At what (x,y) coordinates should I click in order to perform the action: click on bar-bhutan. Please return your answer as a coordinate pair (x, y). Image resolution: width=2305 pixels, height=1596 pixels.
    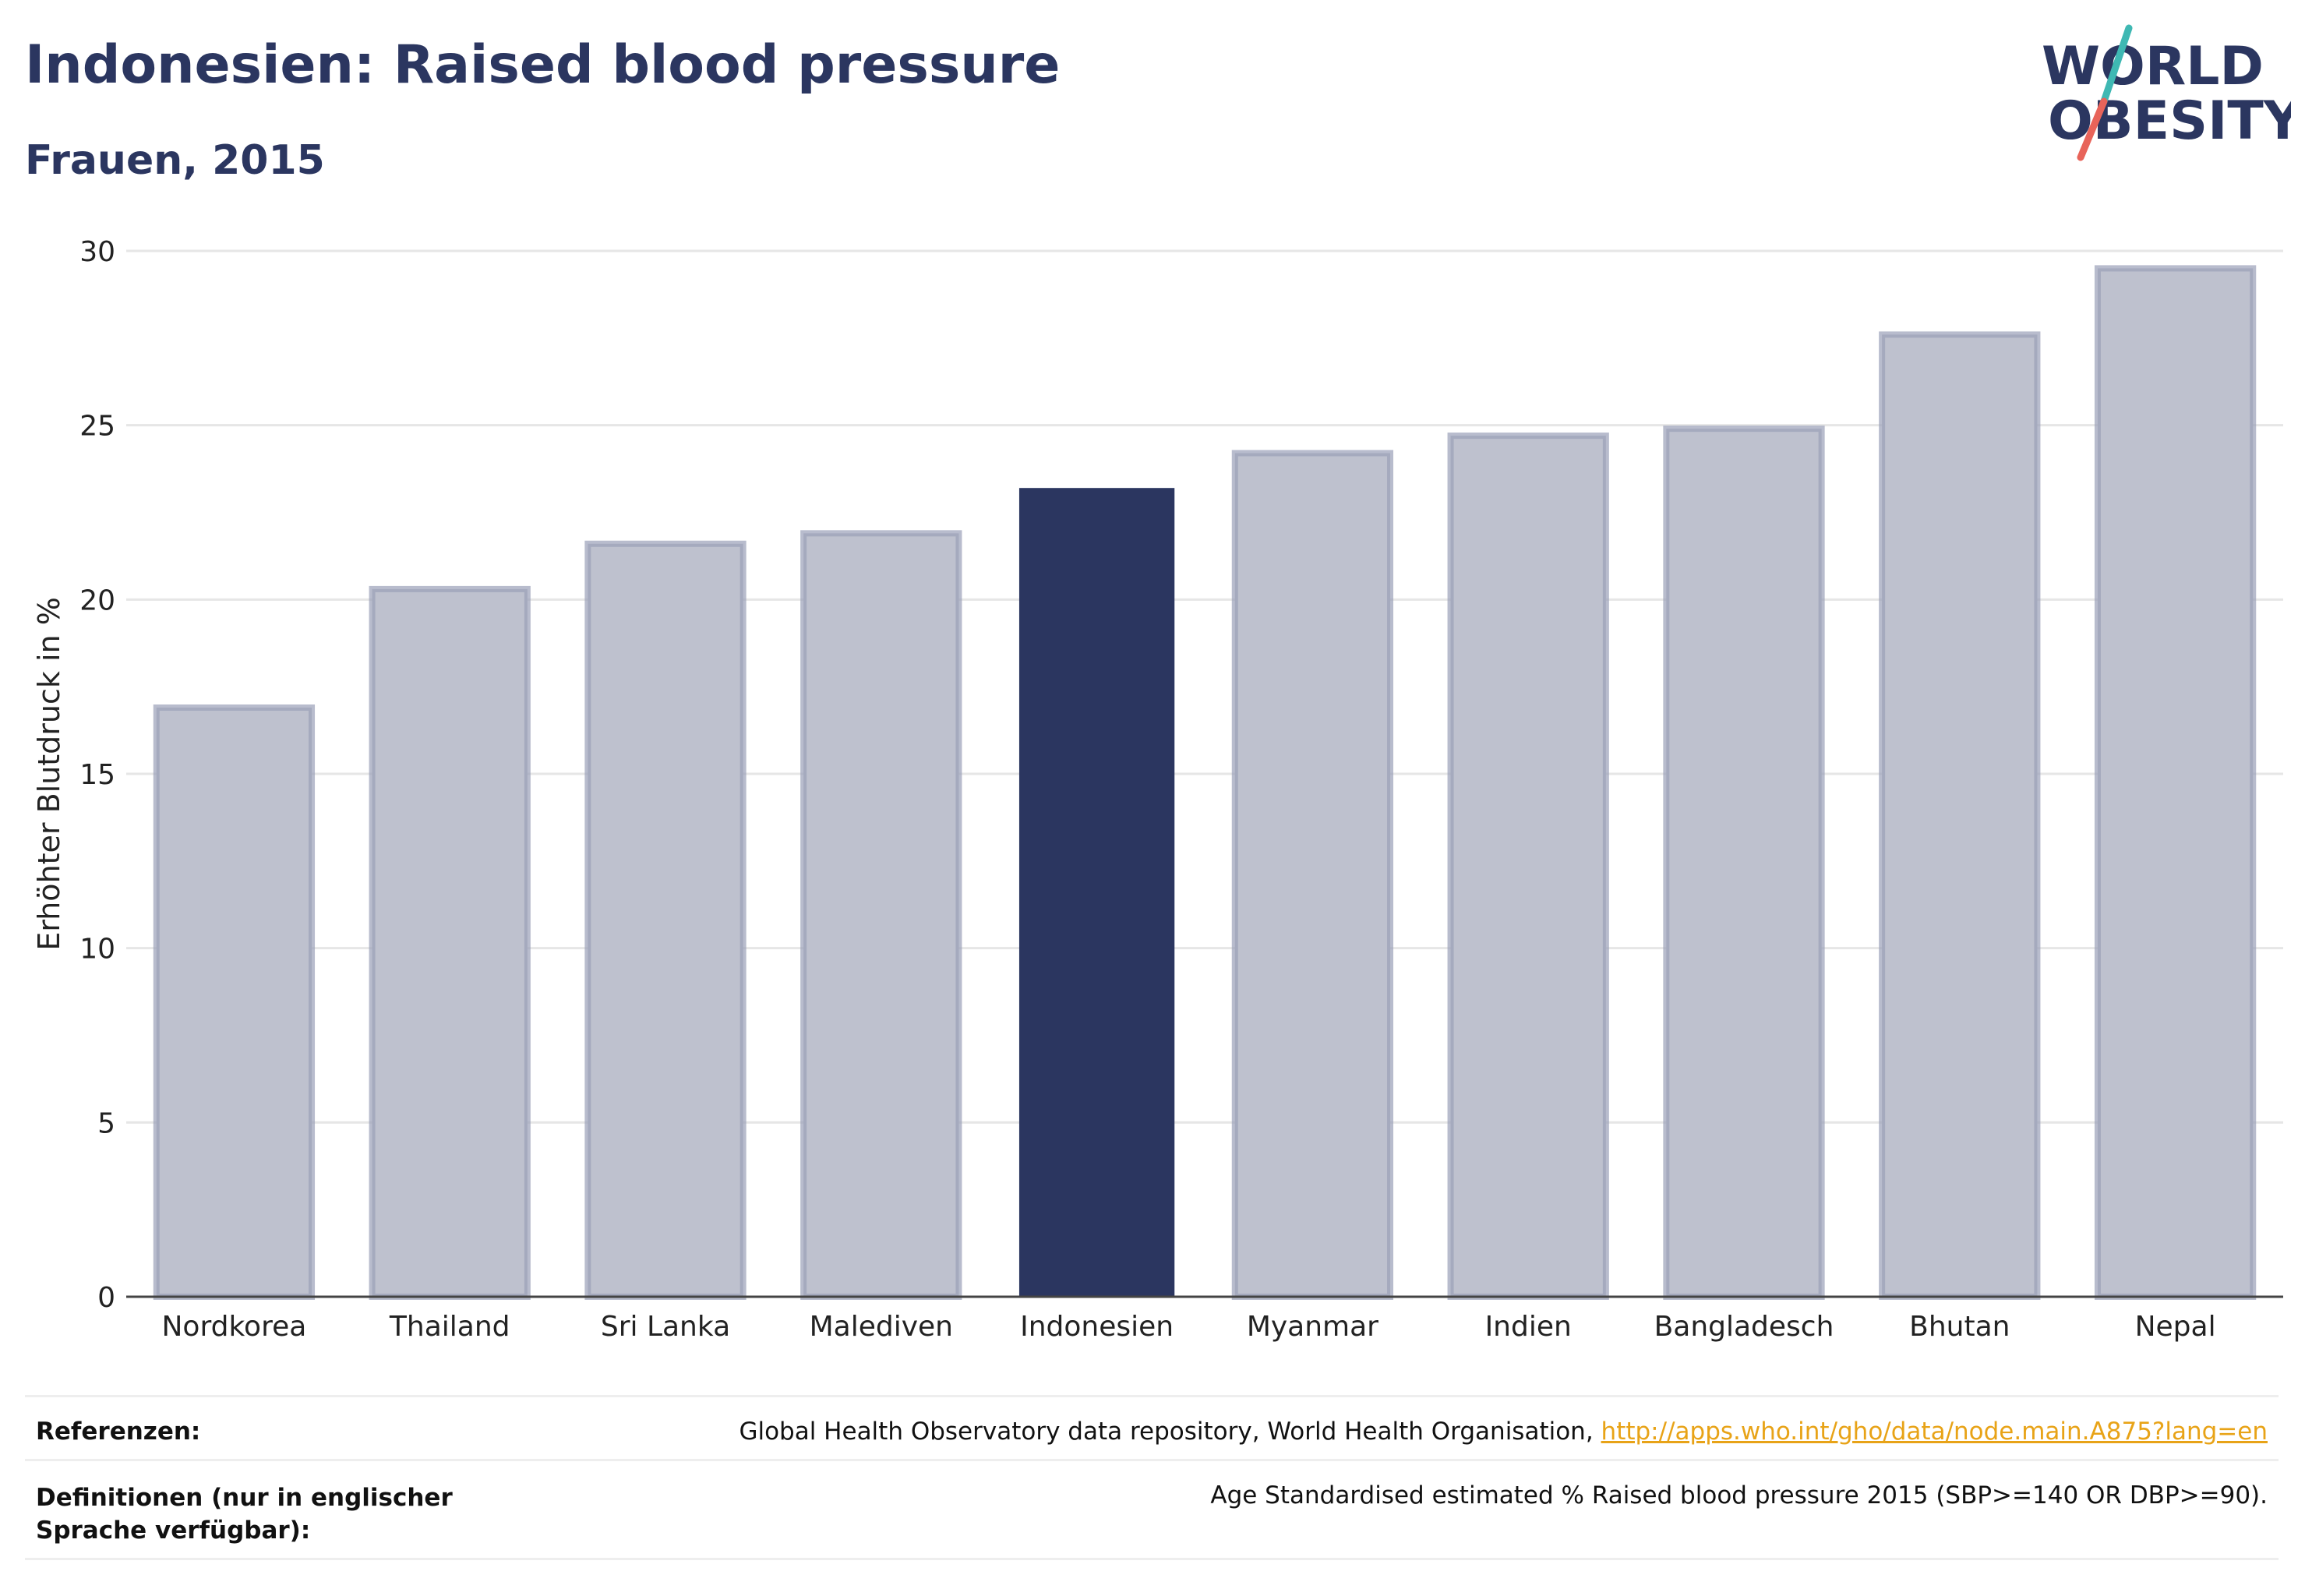
    Looking at the image, I should click on (1960, 815).